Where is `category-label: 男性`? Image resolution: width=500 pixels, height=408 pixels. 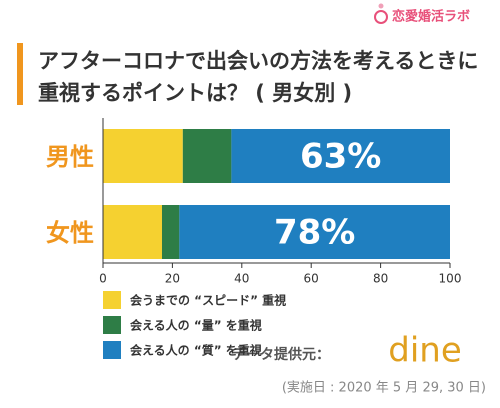 category-label: 男性 is located at coordinates (70, 157).